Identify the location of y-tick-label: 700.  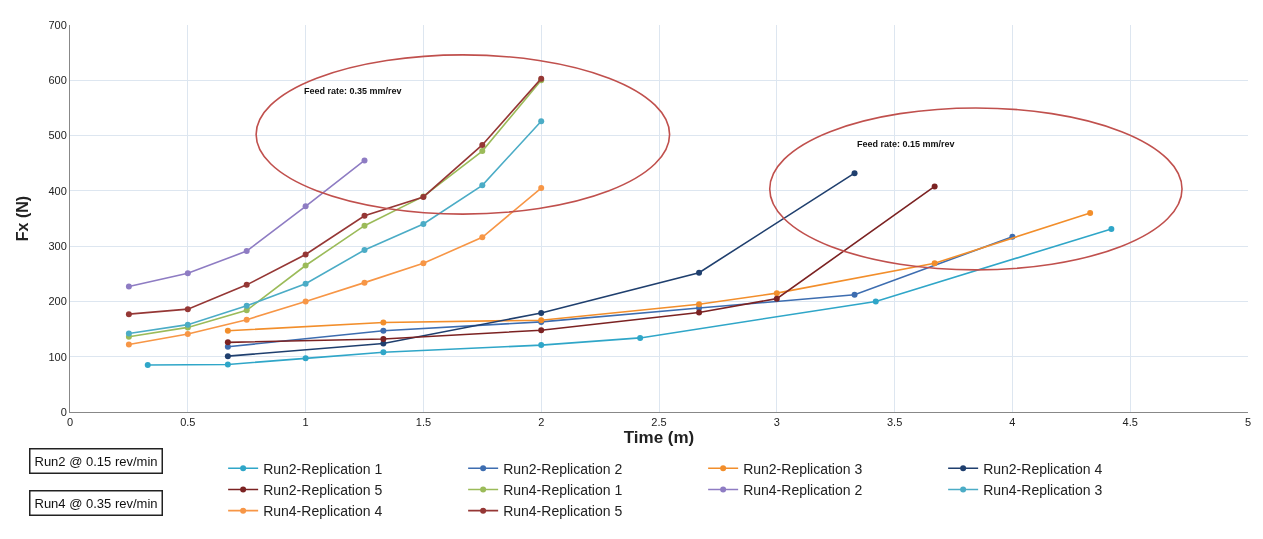
(57, 24).